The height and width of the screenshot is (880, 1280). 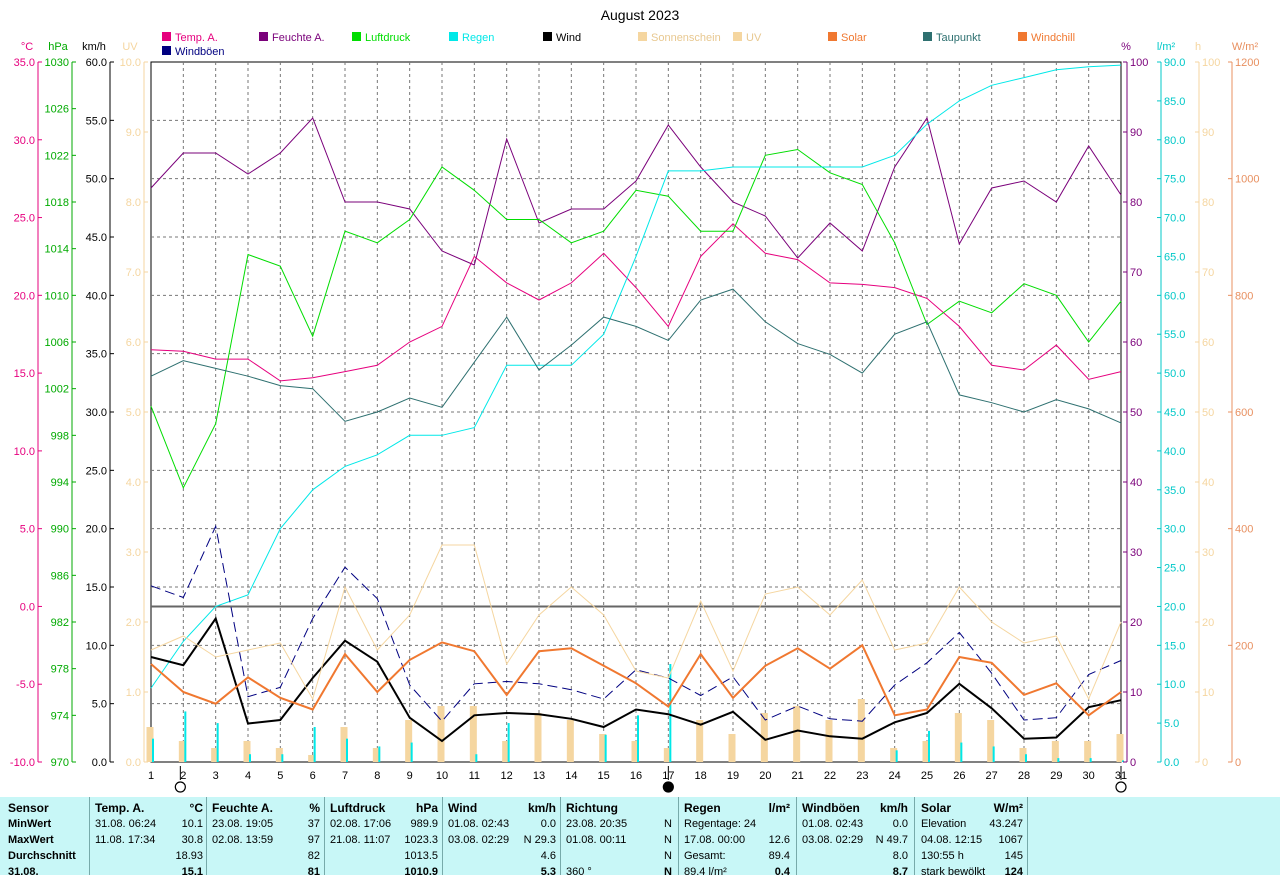 What do you see at coordinates (779, 840) in the screenshot?
I see `stats-value: 12.6` at bounding box center [779, 840].